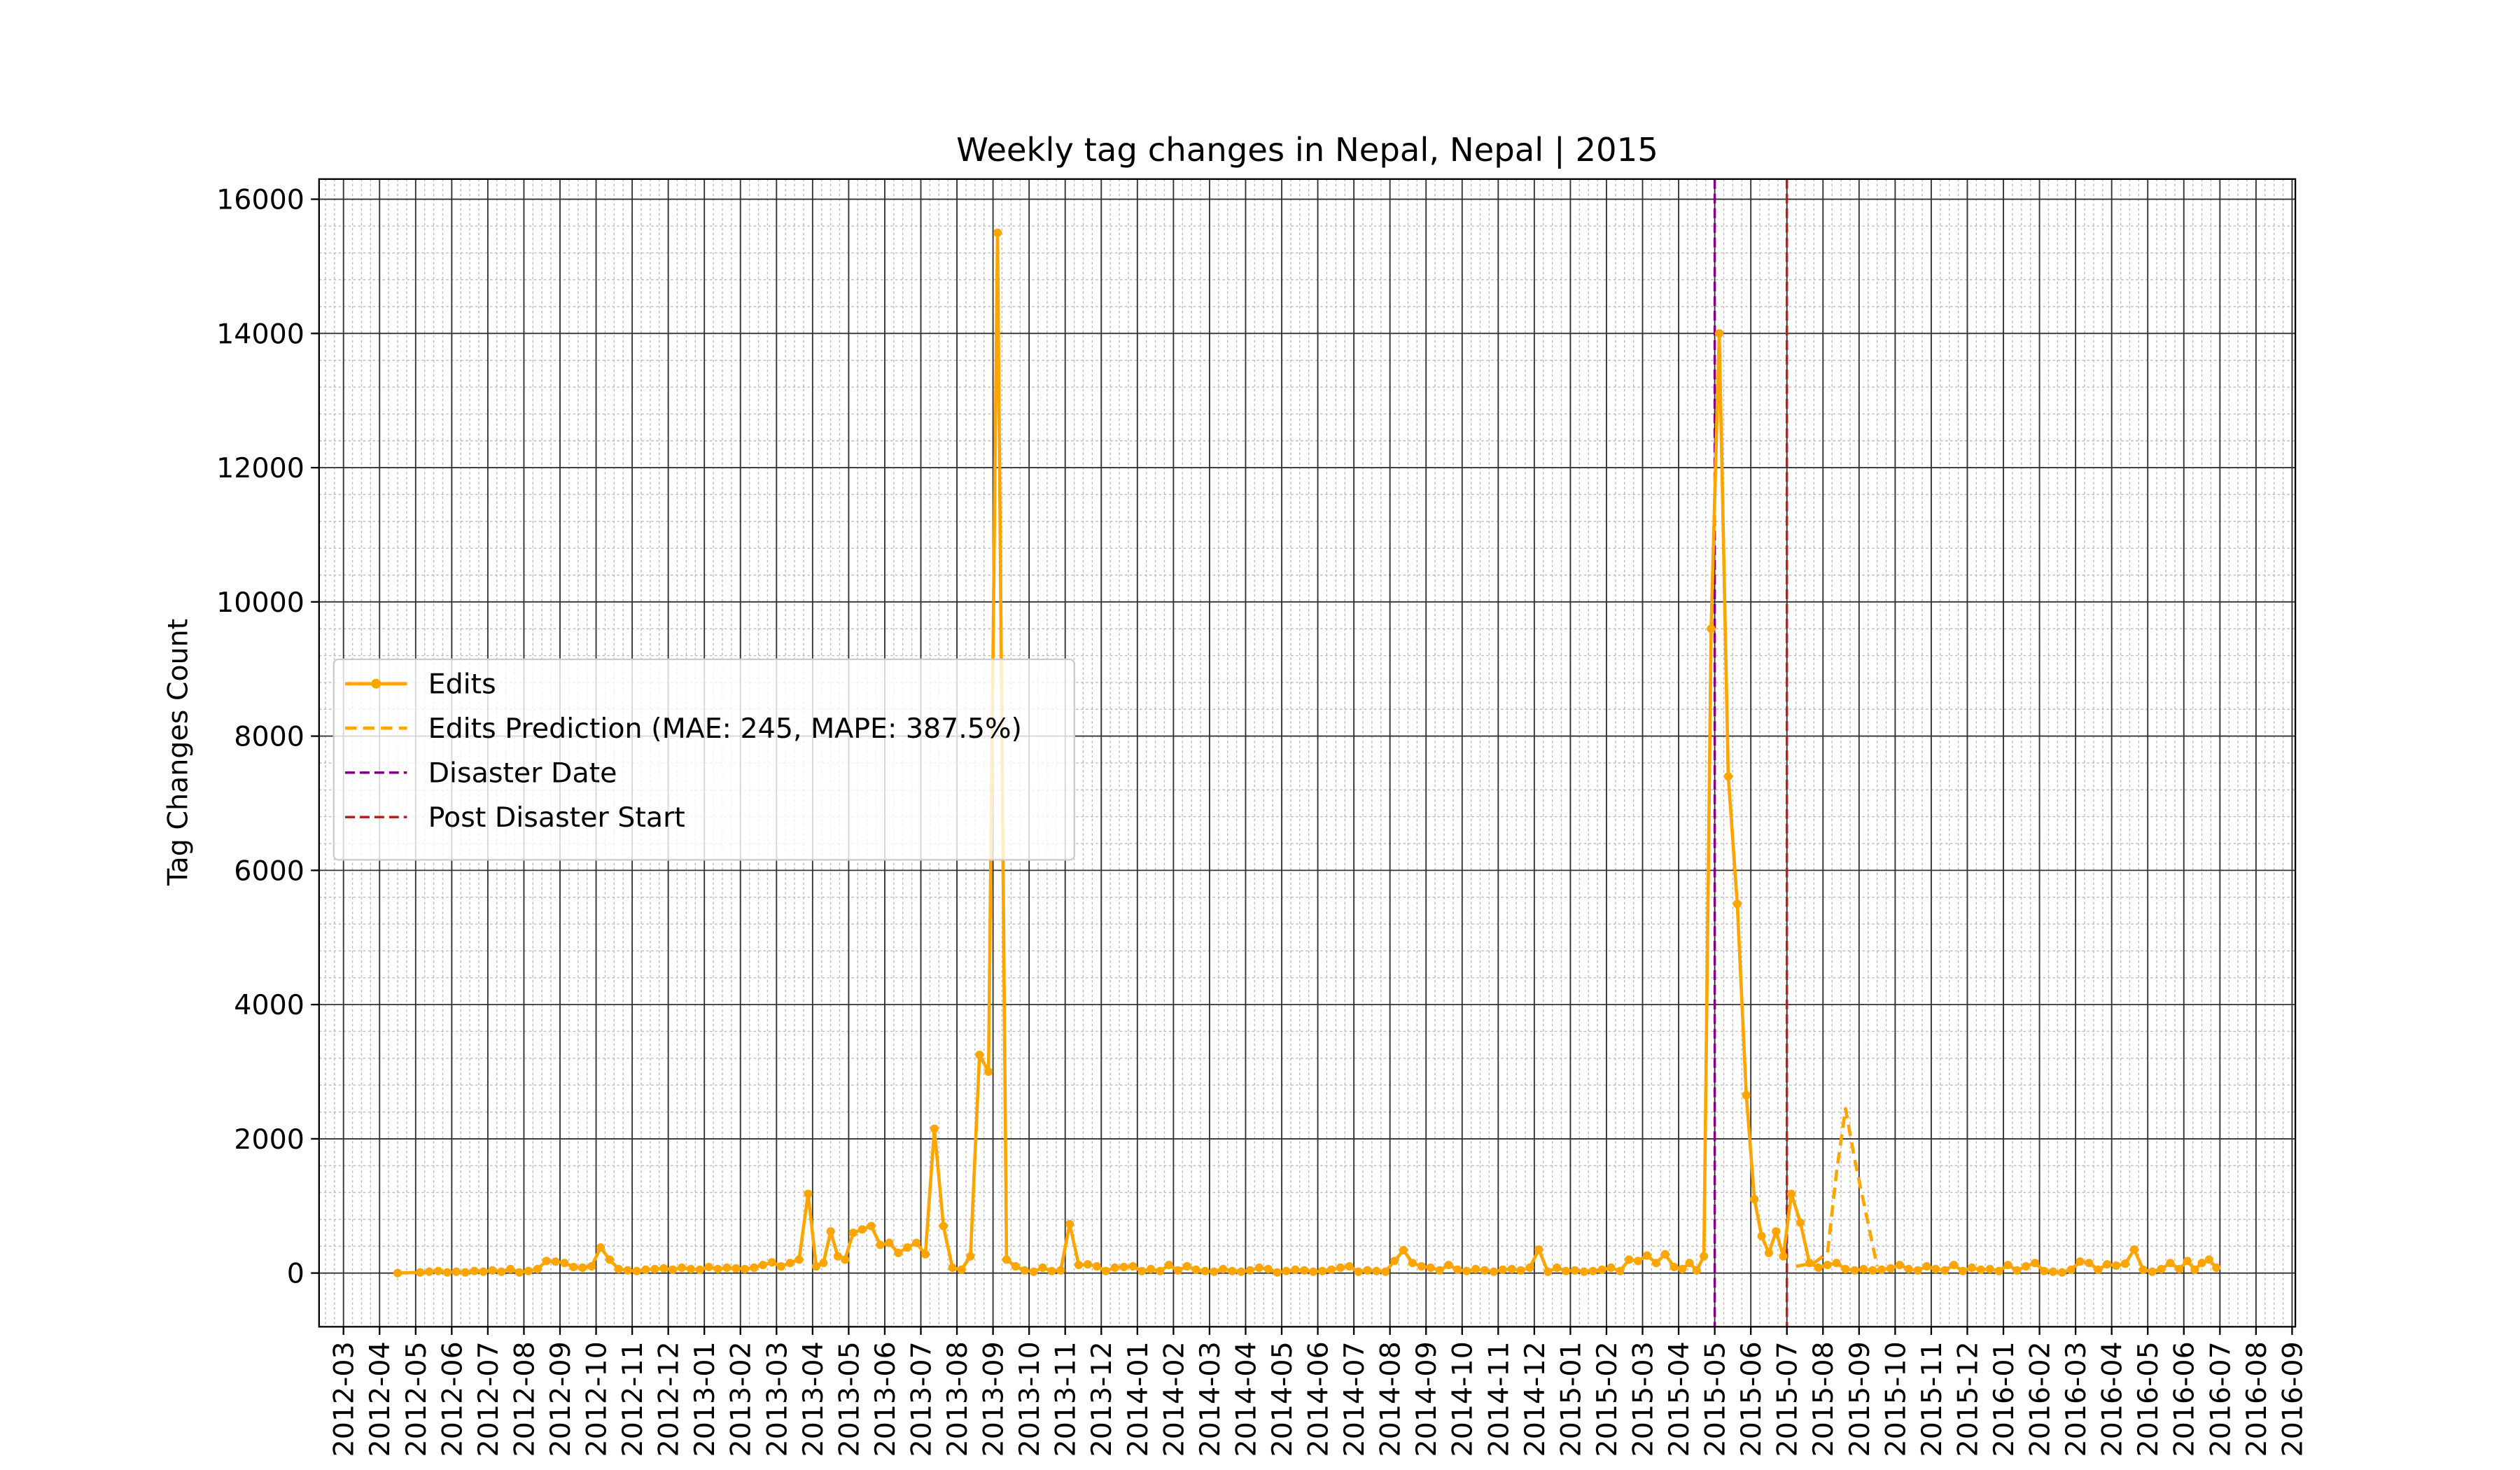 The width and height of the screenshot is (2520, 1470). Describe the element at coordinates (260, 603) in the screenshot. I see `y-tick-label: 10000` at that location.